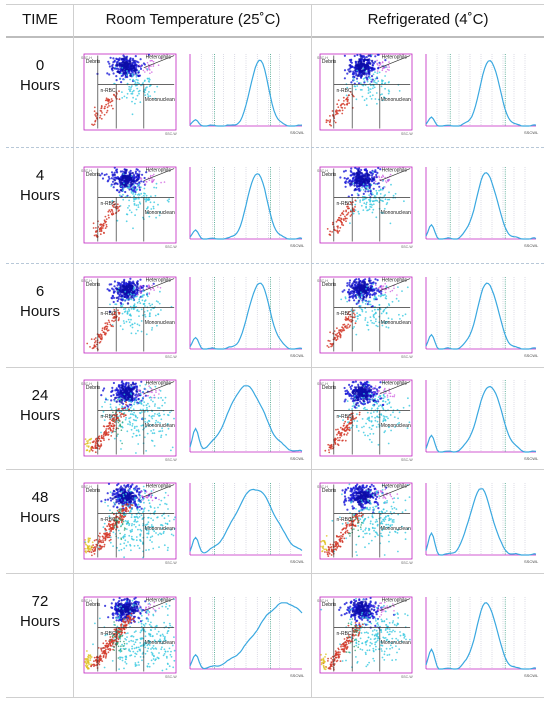  I want to click on time-label: 6 Hours, so click(40, 302).